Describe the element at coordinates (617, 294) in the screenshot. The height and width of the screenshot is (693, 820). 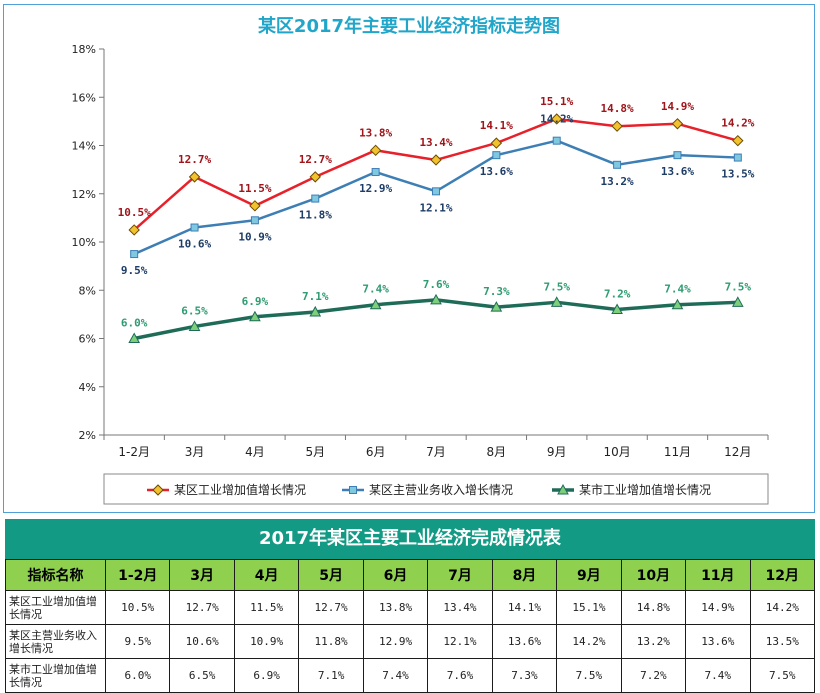
I see `data-label: 7.2%` at that location.